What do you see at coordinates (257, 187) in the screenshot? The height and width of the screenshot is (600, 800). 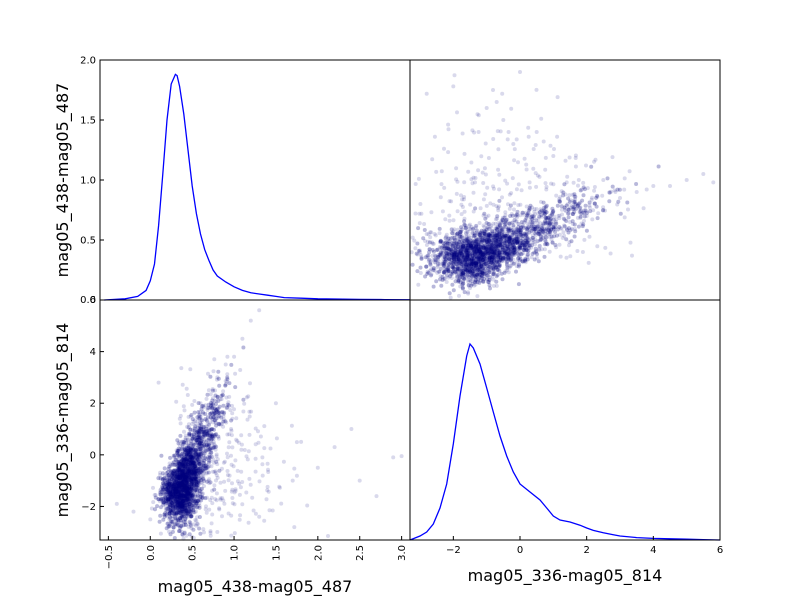 I see `kde-line` at bounding box center [257, 187].